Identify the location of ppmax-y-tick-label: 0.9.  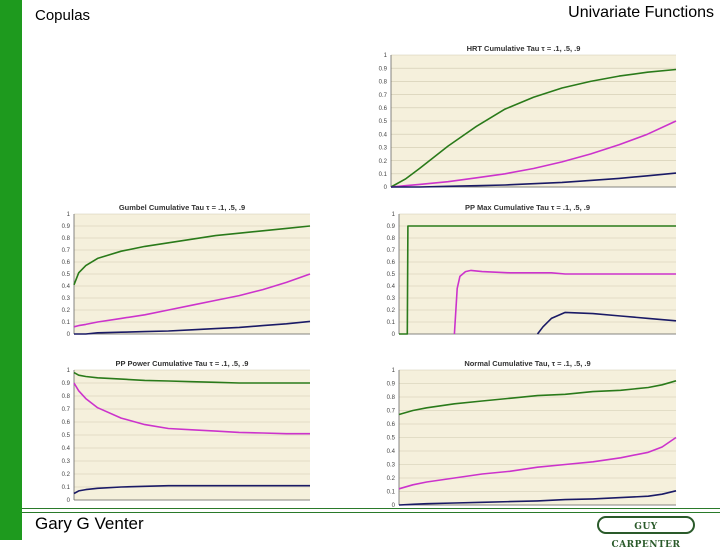
(391, 227).